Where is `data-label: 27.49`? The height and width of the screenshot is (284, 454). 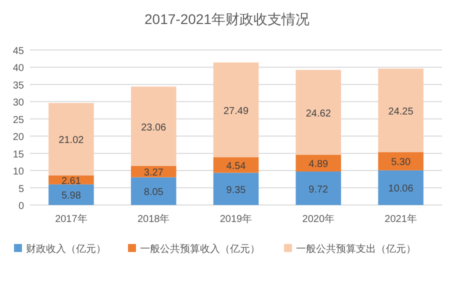 data-label: 27.49 is located at coordinates (236, 111).